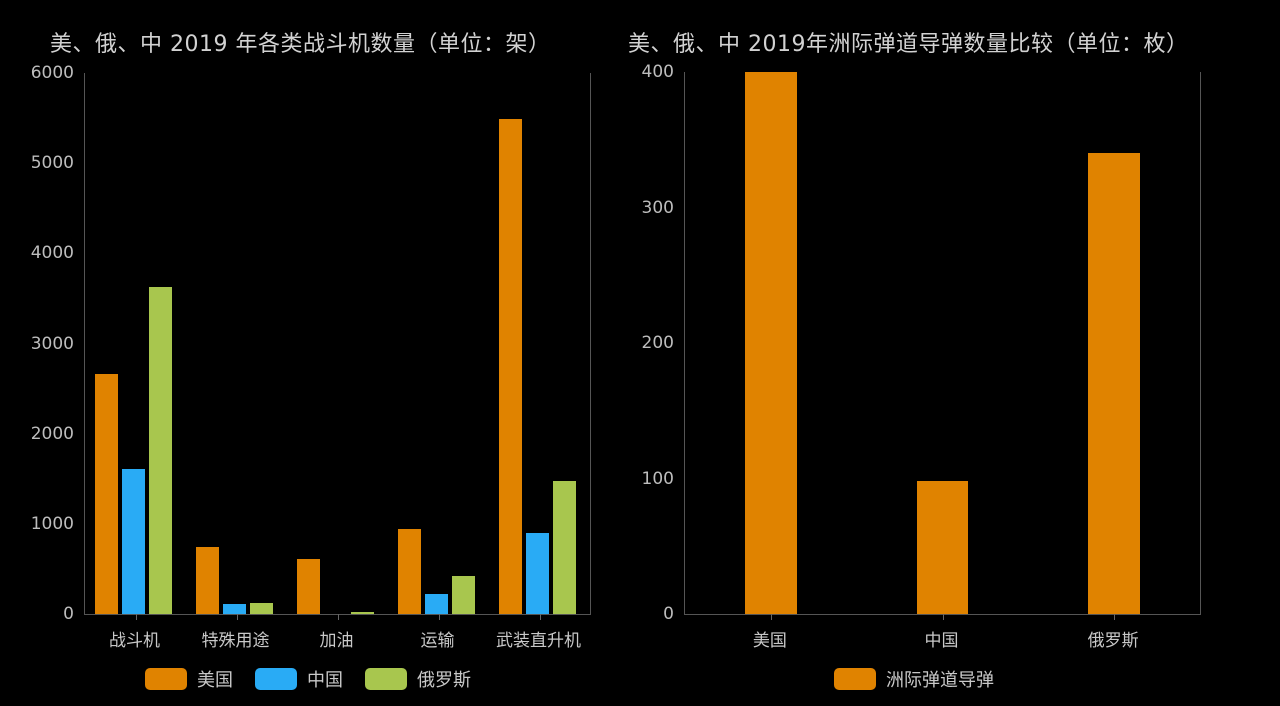 The width and height of the screenshot is (1280, 706). What do you see at coordinates (538, 641) in the screenshot?
I see `x-tick-label: 武装直升机` at bounding box center [538, 641].